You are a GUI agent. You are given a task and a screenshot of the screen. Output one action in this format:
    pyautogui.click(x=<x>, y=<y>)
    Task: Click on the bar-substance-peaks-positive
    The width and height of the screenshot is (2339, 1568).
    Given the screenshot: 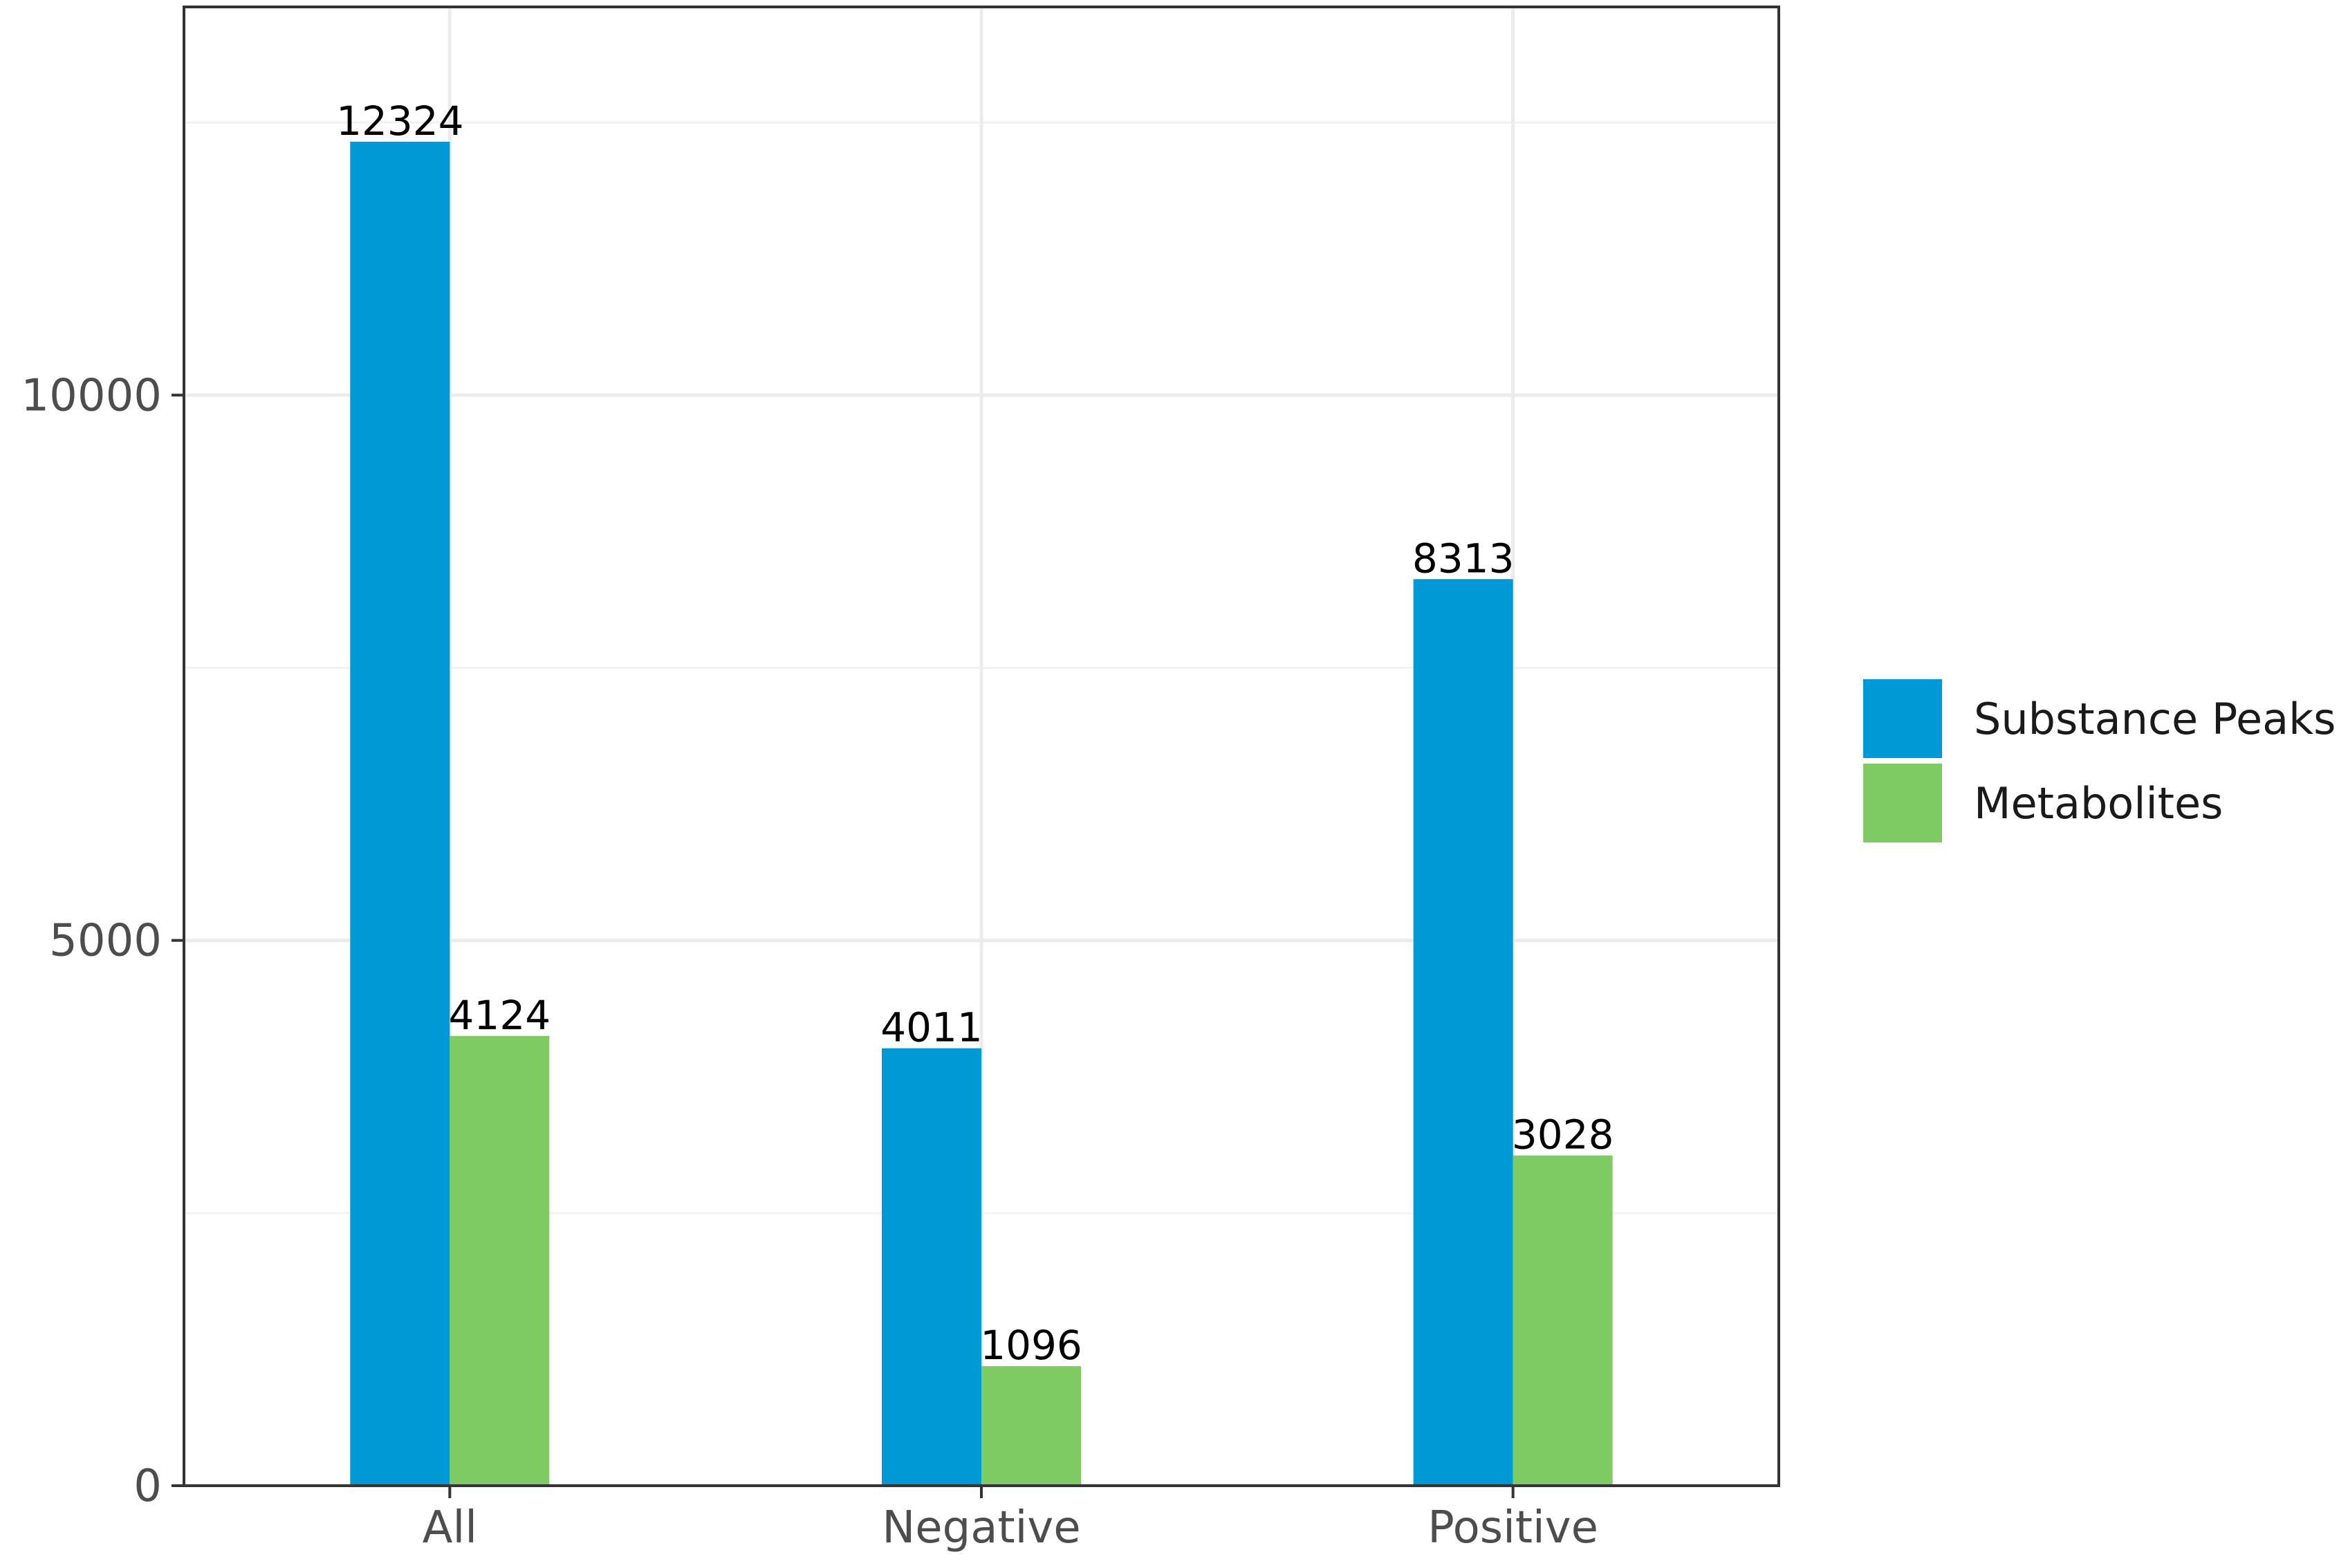 What is the action you would take?
    pyautogui.click(x=1463, y=1032)
    